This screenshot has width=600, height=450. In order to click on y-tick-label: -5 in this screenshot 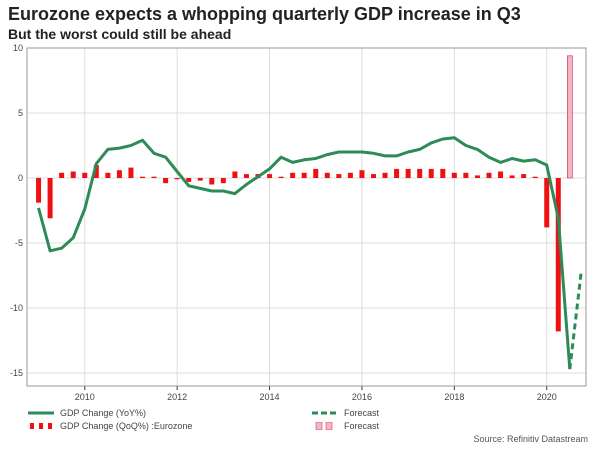, I will do `click(19, 243)`.